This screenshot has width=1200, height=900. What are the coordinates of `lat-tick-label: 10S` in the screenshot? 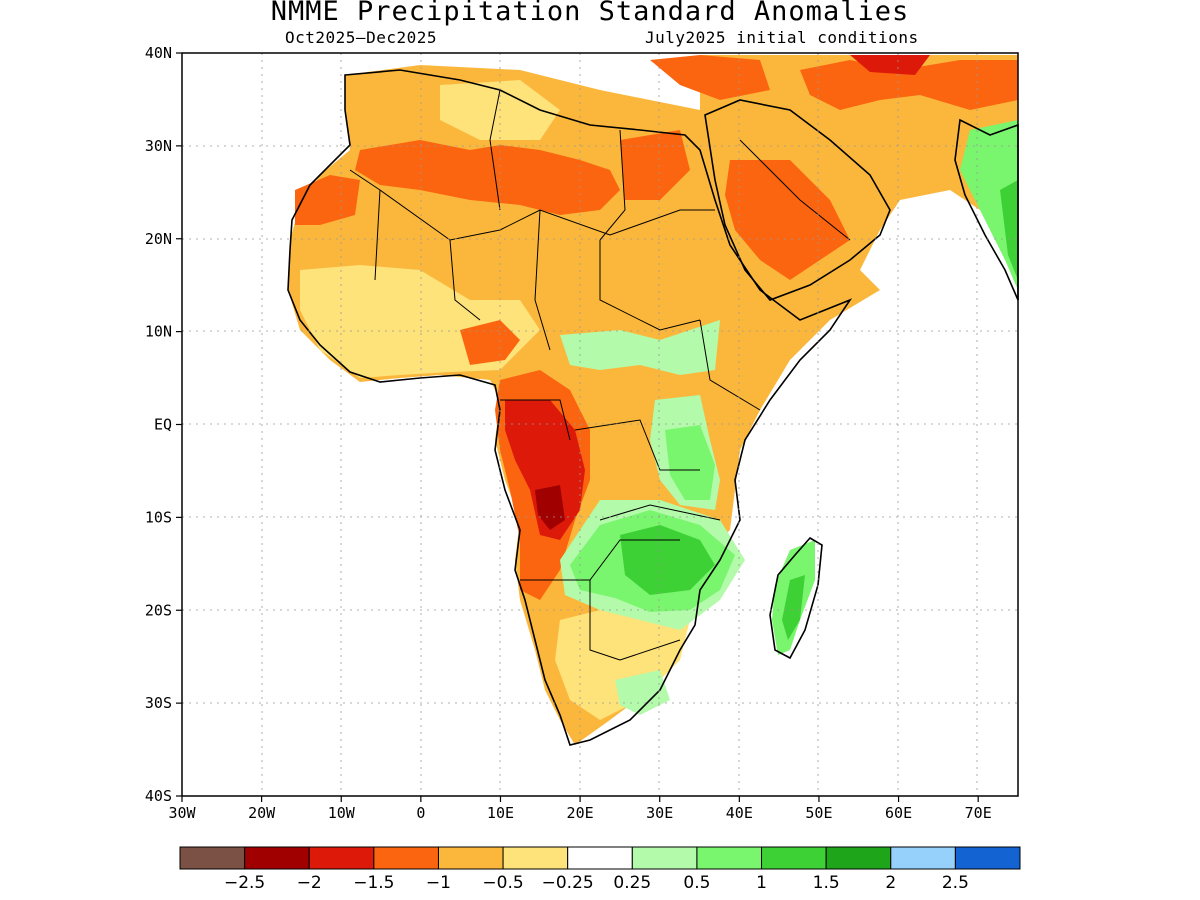 It's located at (158, 517).